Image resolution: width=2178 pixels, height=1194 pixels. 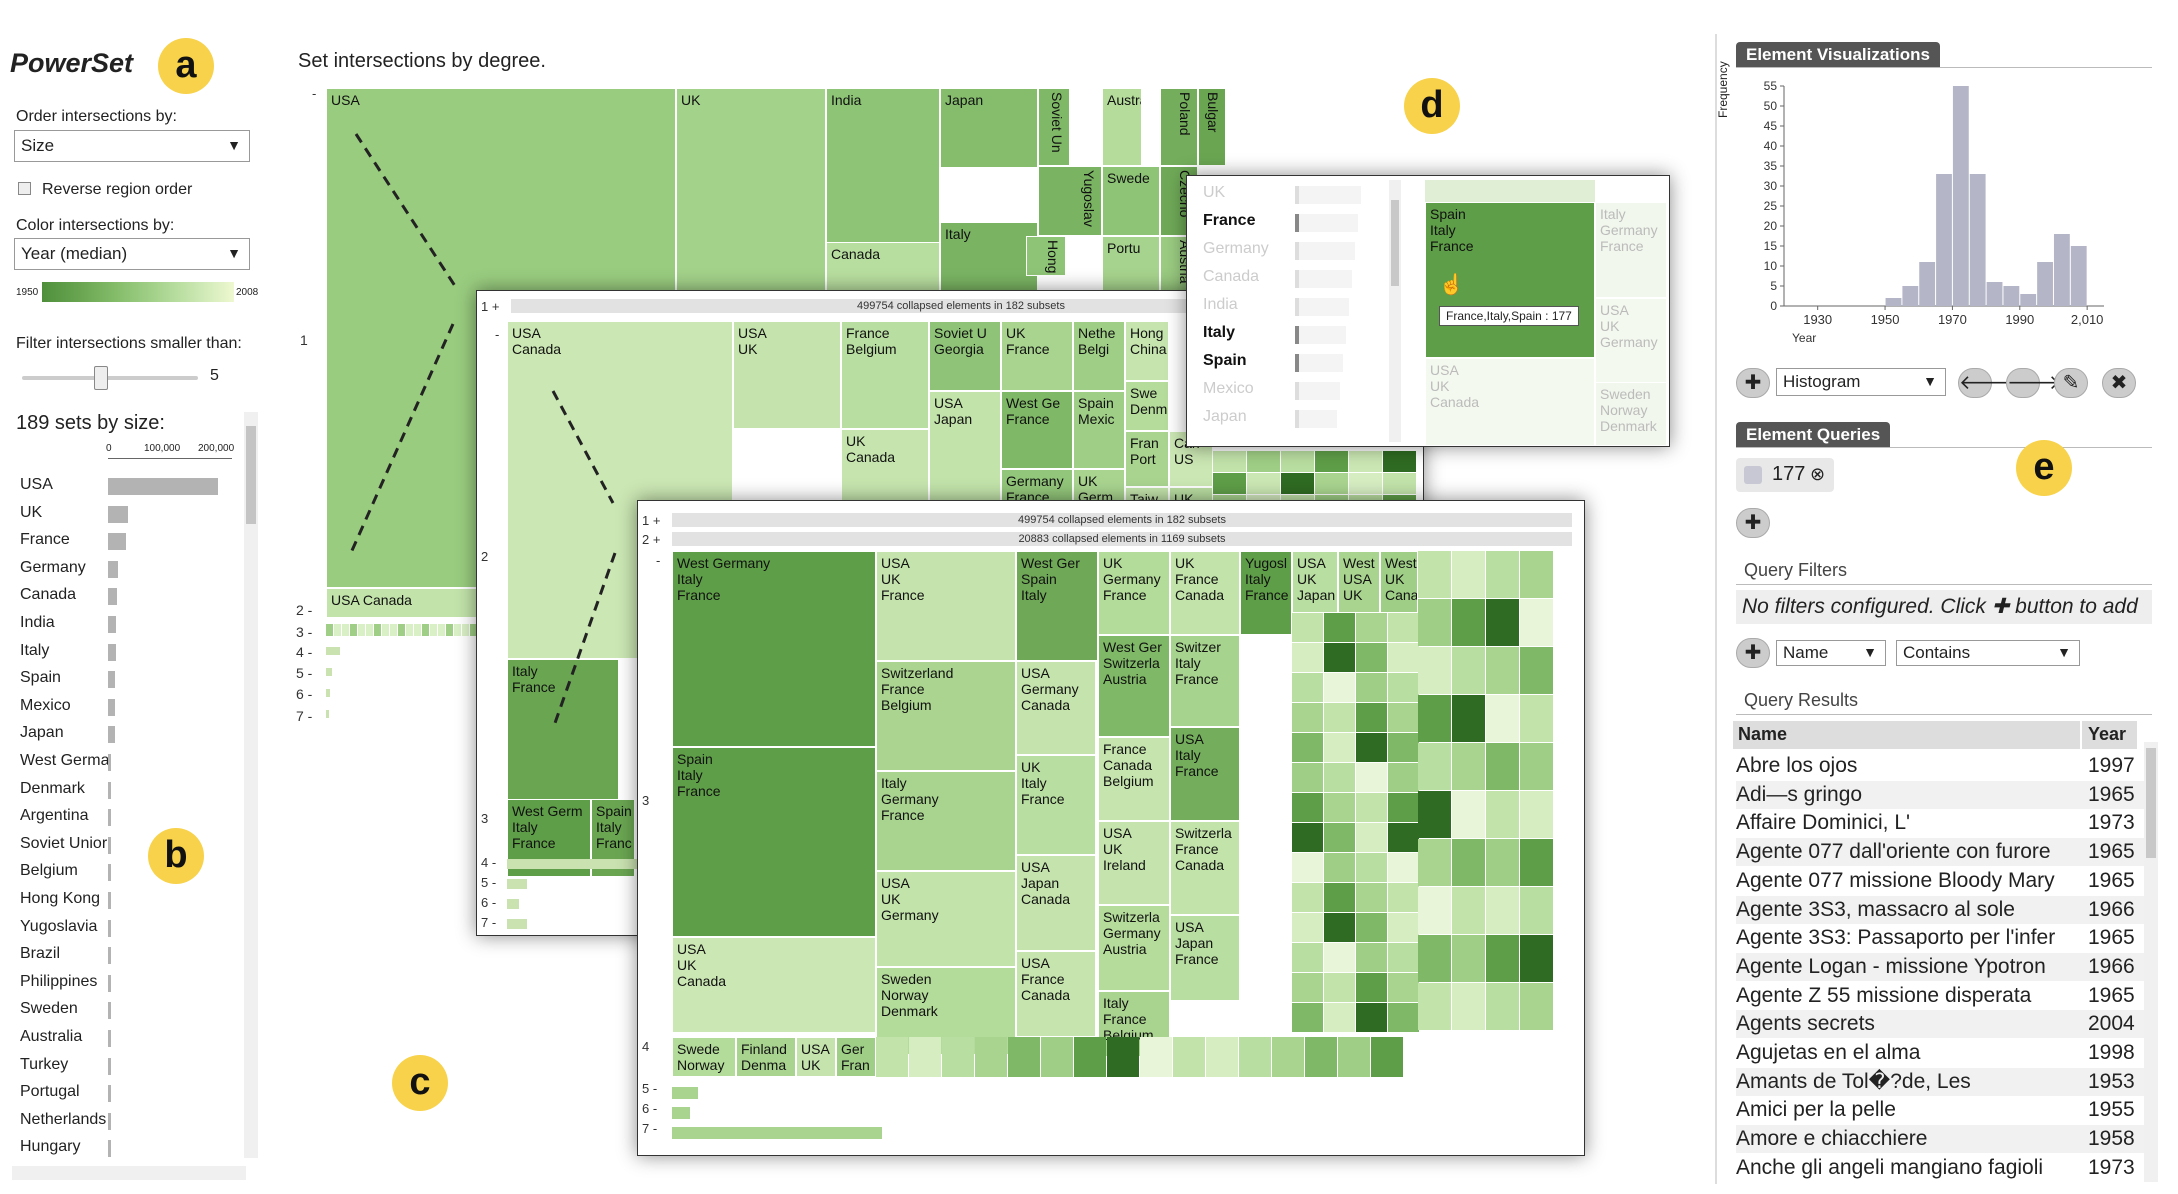 I want to click on treemap-cell: USA Italy France, so click(x=1205, y=774).